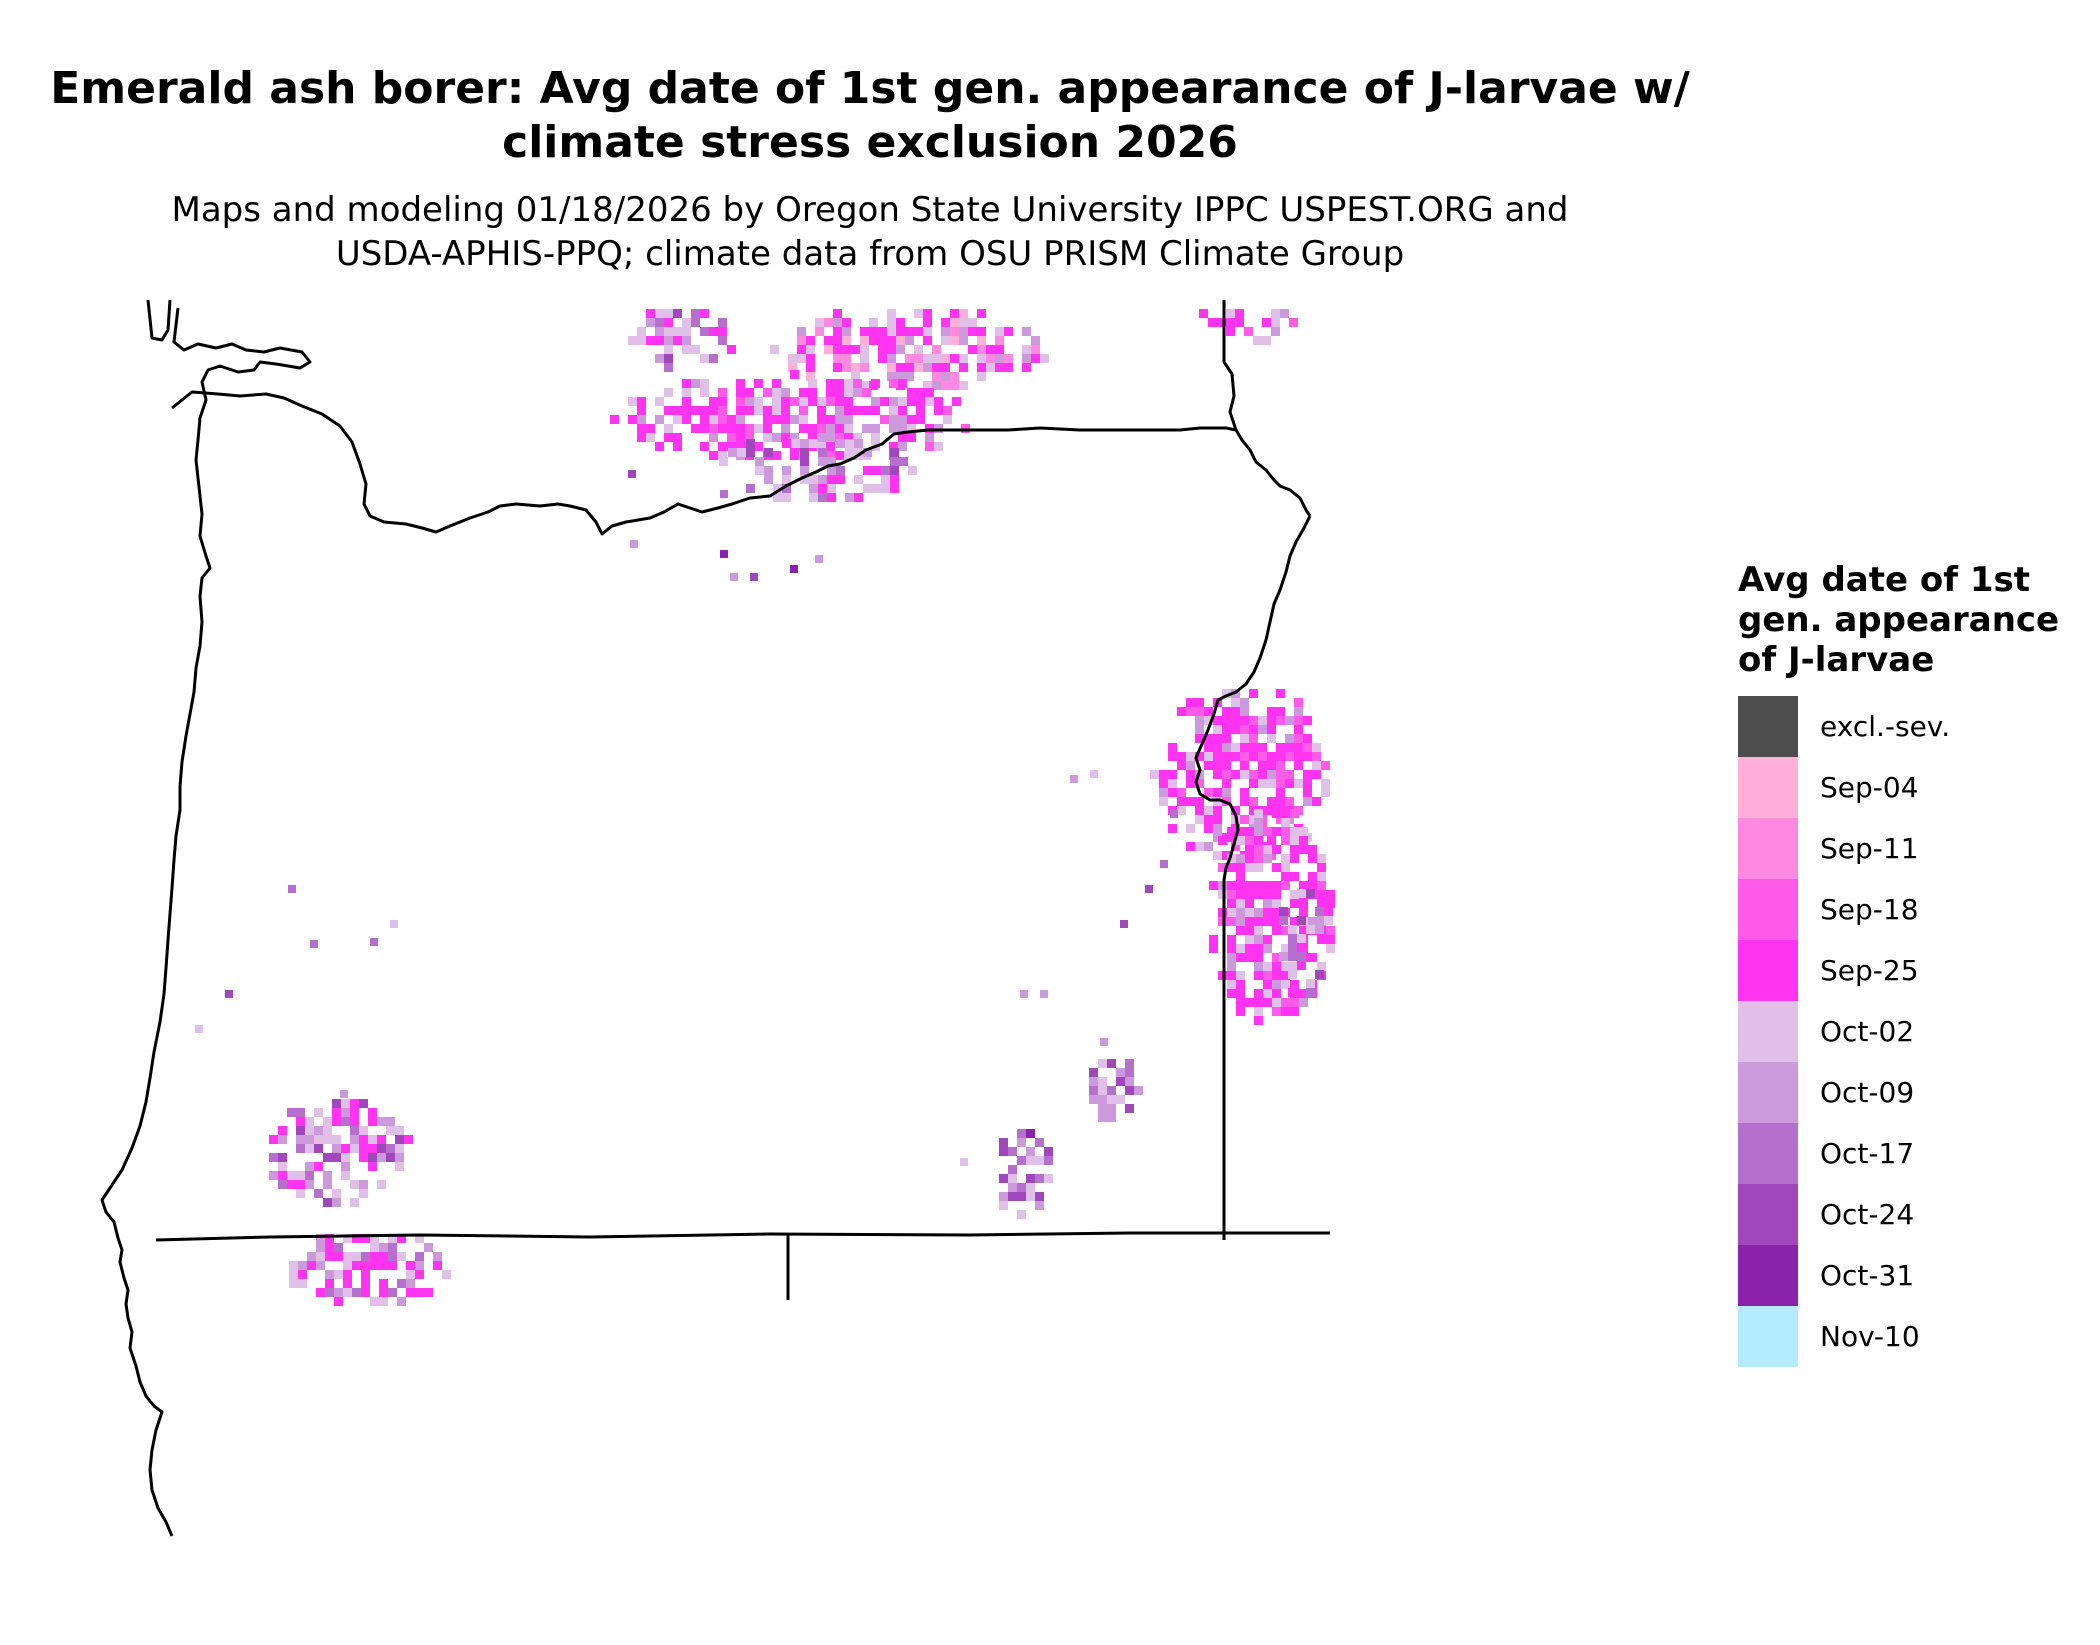  What do you see at coordinates (1836, 660) in the screenshot?
I see `legend-title-line-3: of J-larvae` at bounding box center [1836, 660].